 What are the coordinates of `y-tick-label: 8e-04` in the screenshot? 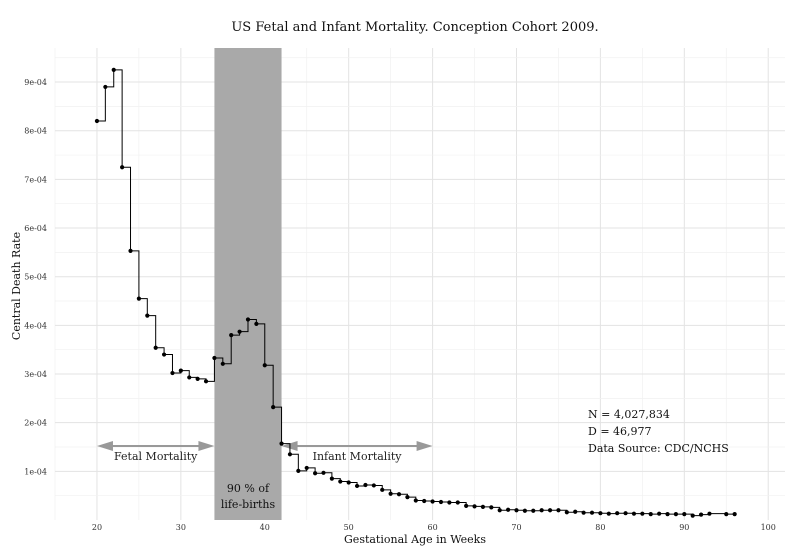 It's located at (35, 131).